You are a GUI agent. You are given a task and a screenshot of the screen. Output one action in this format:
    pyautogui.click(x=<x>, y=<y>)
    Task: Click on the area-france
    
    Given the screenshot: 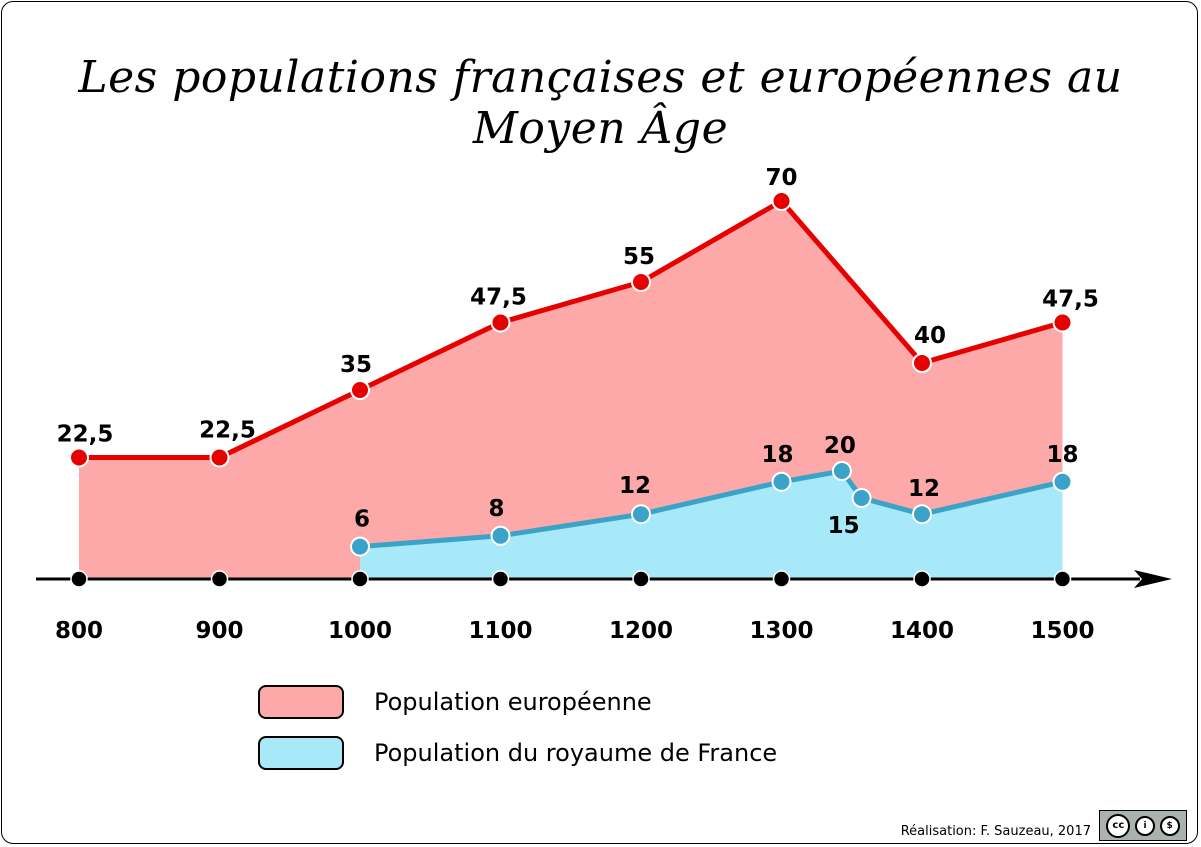 What is the action you would take?
    pyautogui.click(x=711, y=525)
    